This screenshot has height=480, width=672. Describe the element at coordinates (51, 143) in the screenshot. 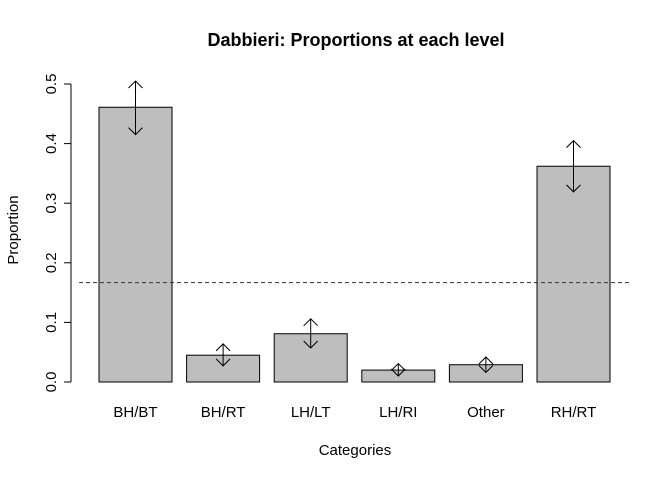

I see `y-tick-label: 0.4` at that location.